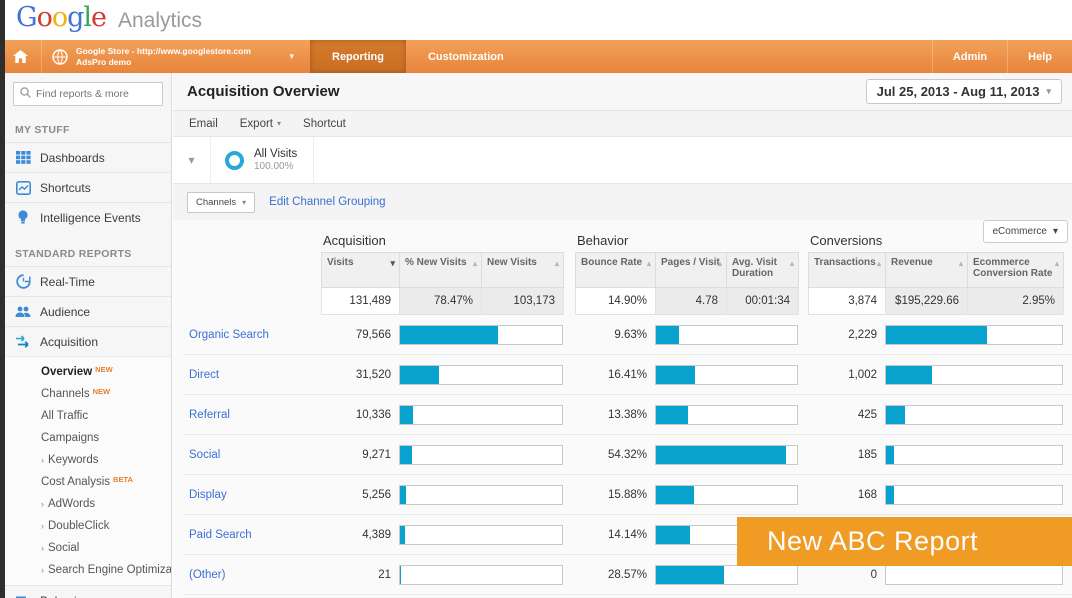  Describe the element at coordinates (88, 281) in the screenshot. I see `sidebar-item-real-time: Real-Time` at that location.